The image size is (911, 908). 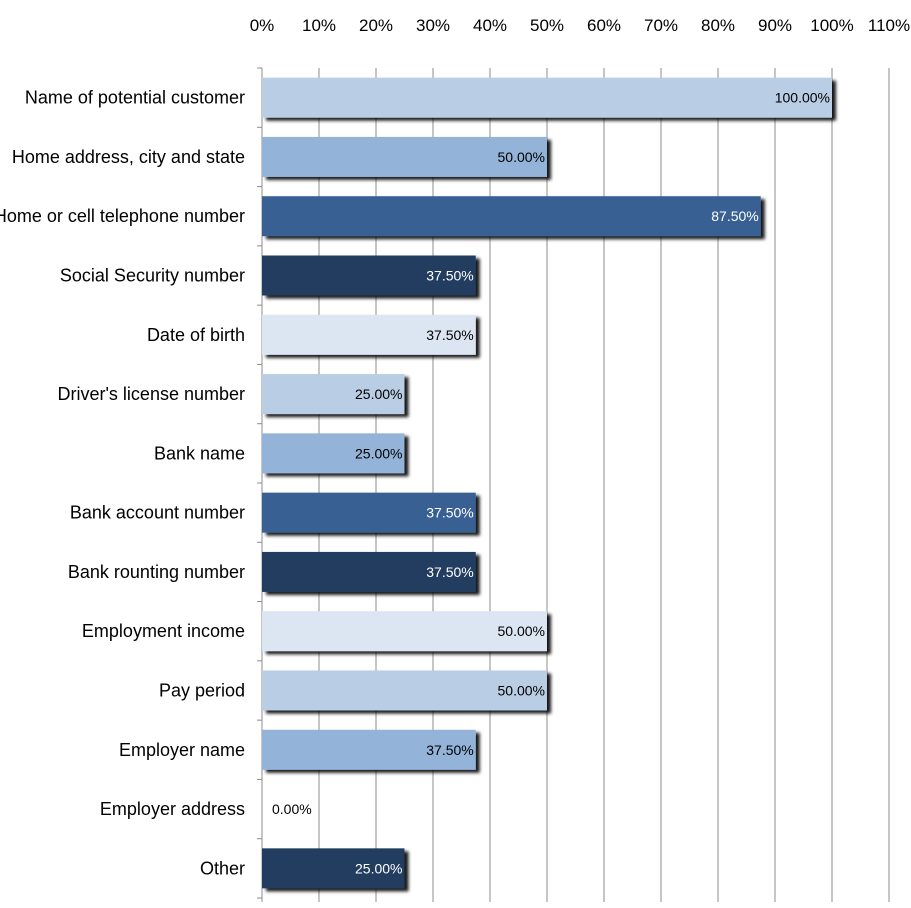 I want to click on category-label: Employer name, so click(x=182, y=750).